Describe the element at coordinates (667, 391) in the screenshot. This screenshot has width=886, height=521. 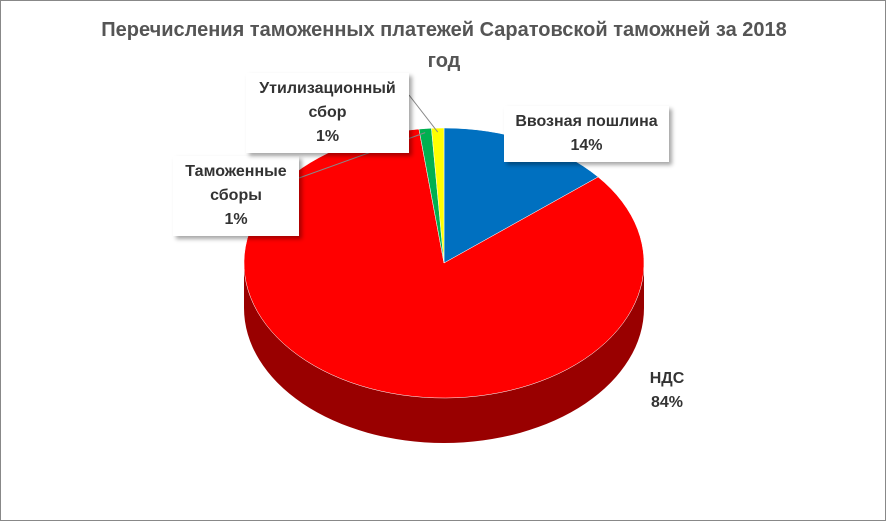
I see `data-label: НДС 84%` at that location.